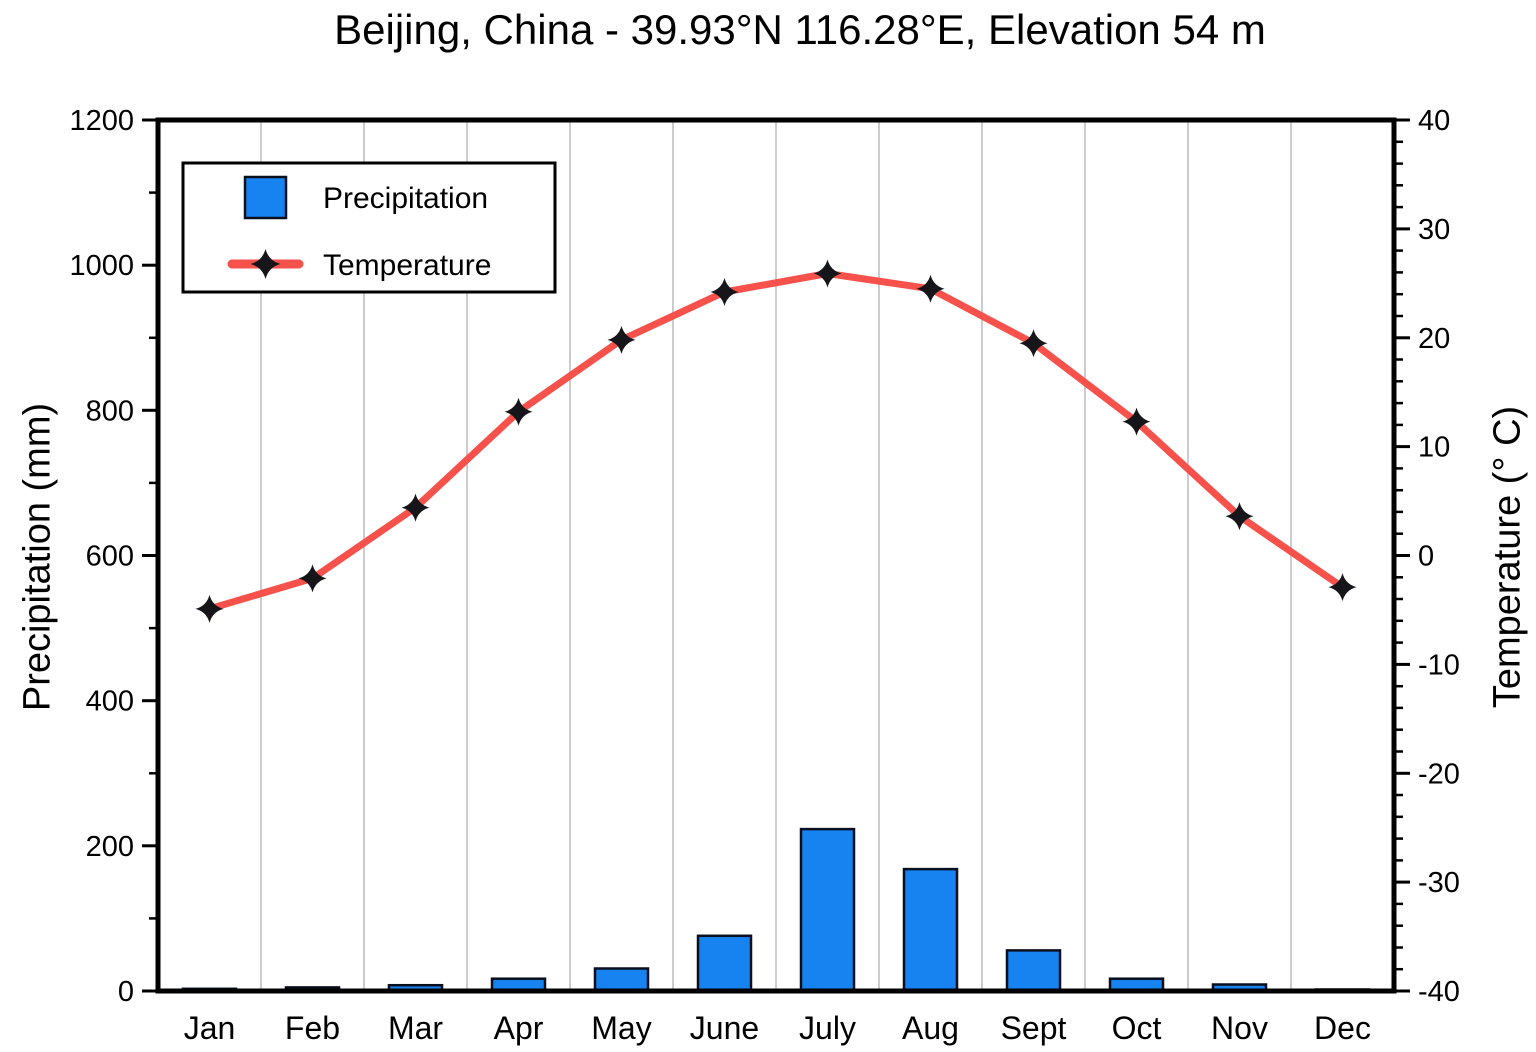  I want to click on precipitation-bar-june, so click(724, 963).